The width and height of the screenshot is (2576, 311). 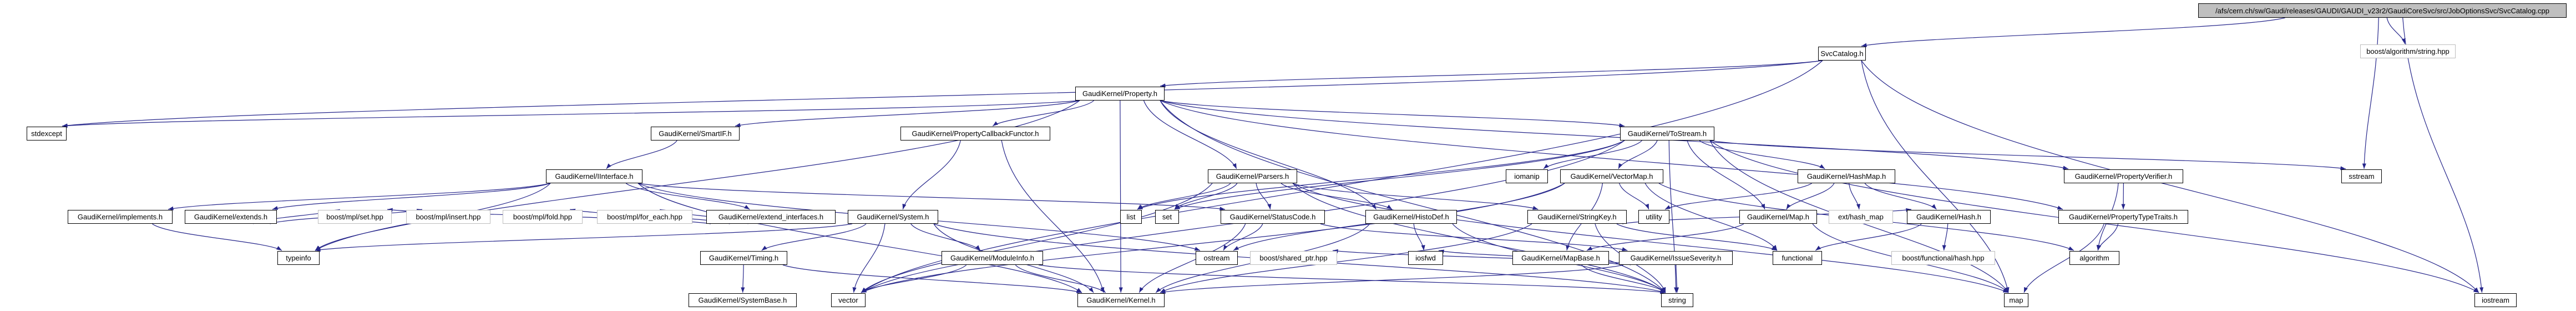 What do you see at coordinates (1217, 258) in the screenshot?
I see `graph-node-ostream: ostream` at bounding box center [1217, 258].